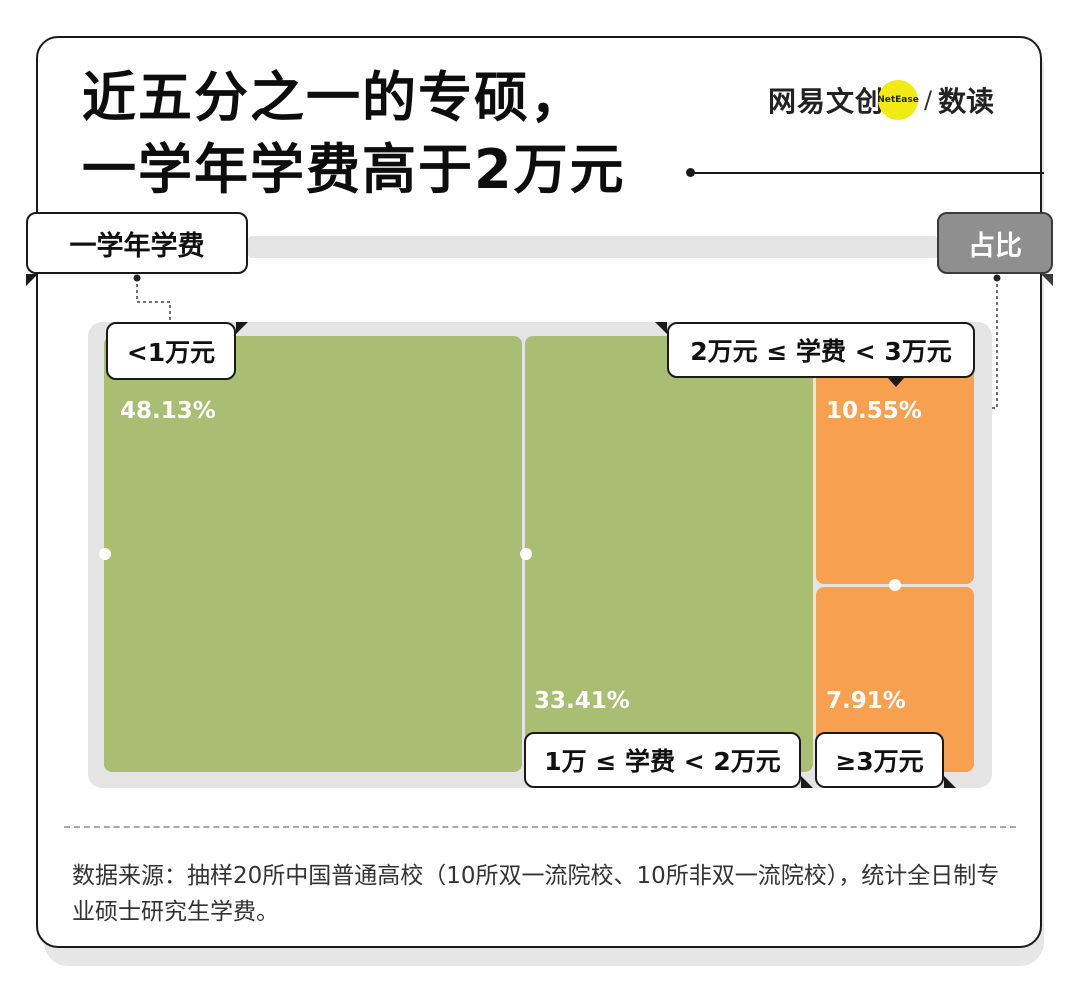  What do you see at coordinates (874, 411) in the screenshot?
I see `value-label-20k-30k: 10.55%` at bounding box center [874, 411].